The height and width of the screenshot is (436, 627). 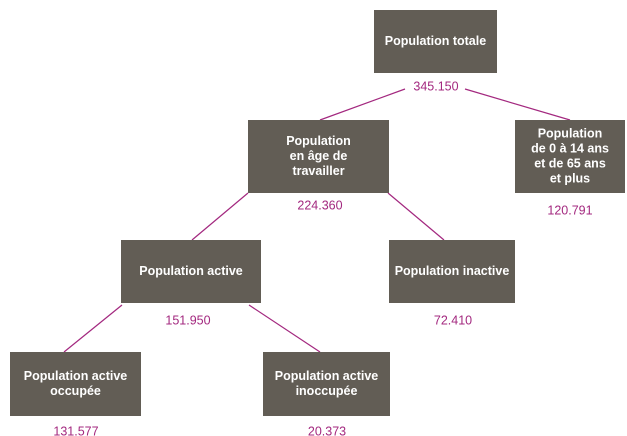 I want to click on node-label: inoccupée, so click(x=327, y=391).